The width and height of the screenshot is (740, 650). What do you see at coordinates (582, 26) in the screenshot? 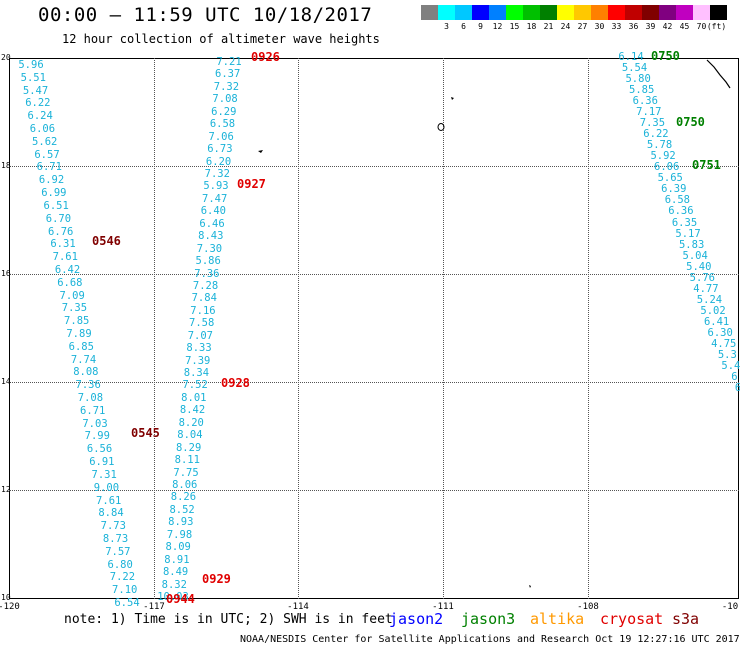
I see `legend-label: 27` at bounding box center [582, 26].